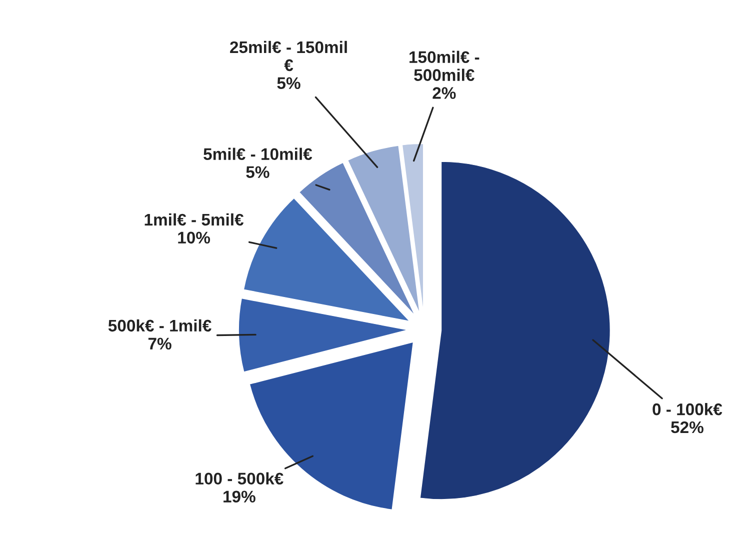  I want to click on slice-label: 5mil€ - 10mil€, so click(258, 154).